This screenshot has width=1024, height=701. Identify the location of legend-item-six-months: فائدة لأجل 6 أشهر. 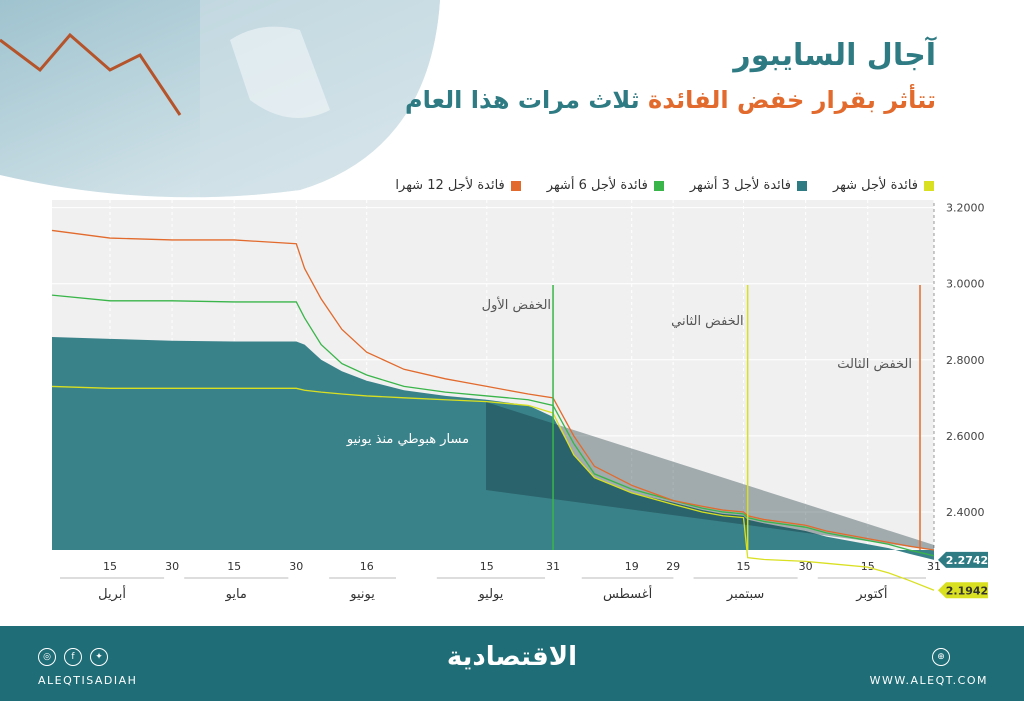
(605, 185).